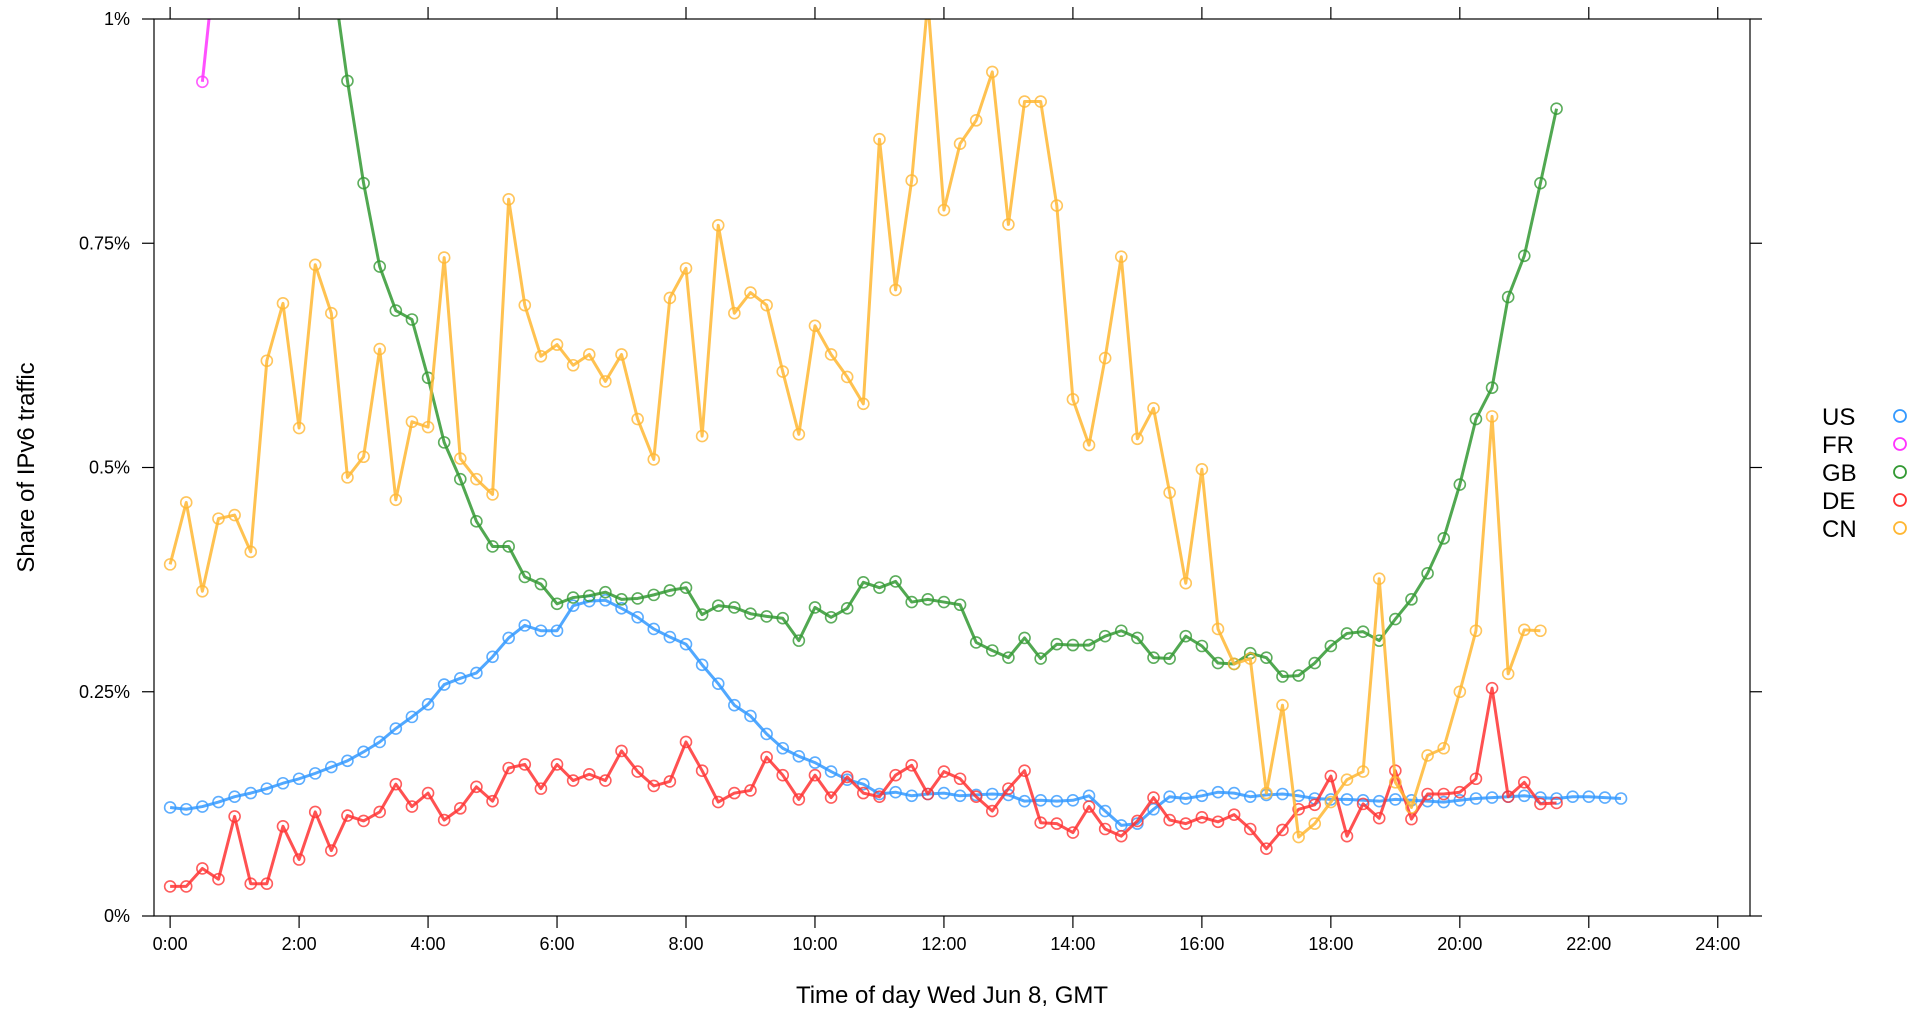 This screenshot has width=1917, height=1017. What do you see at coordinates (1201, 944) in the screenshot?
I see `x-tick-label: 16:00` at bounding box center [1201, 944].